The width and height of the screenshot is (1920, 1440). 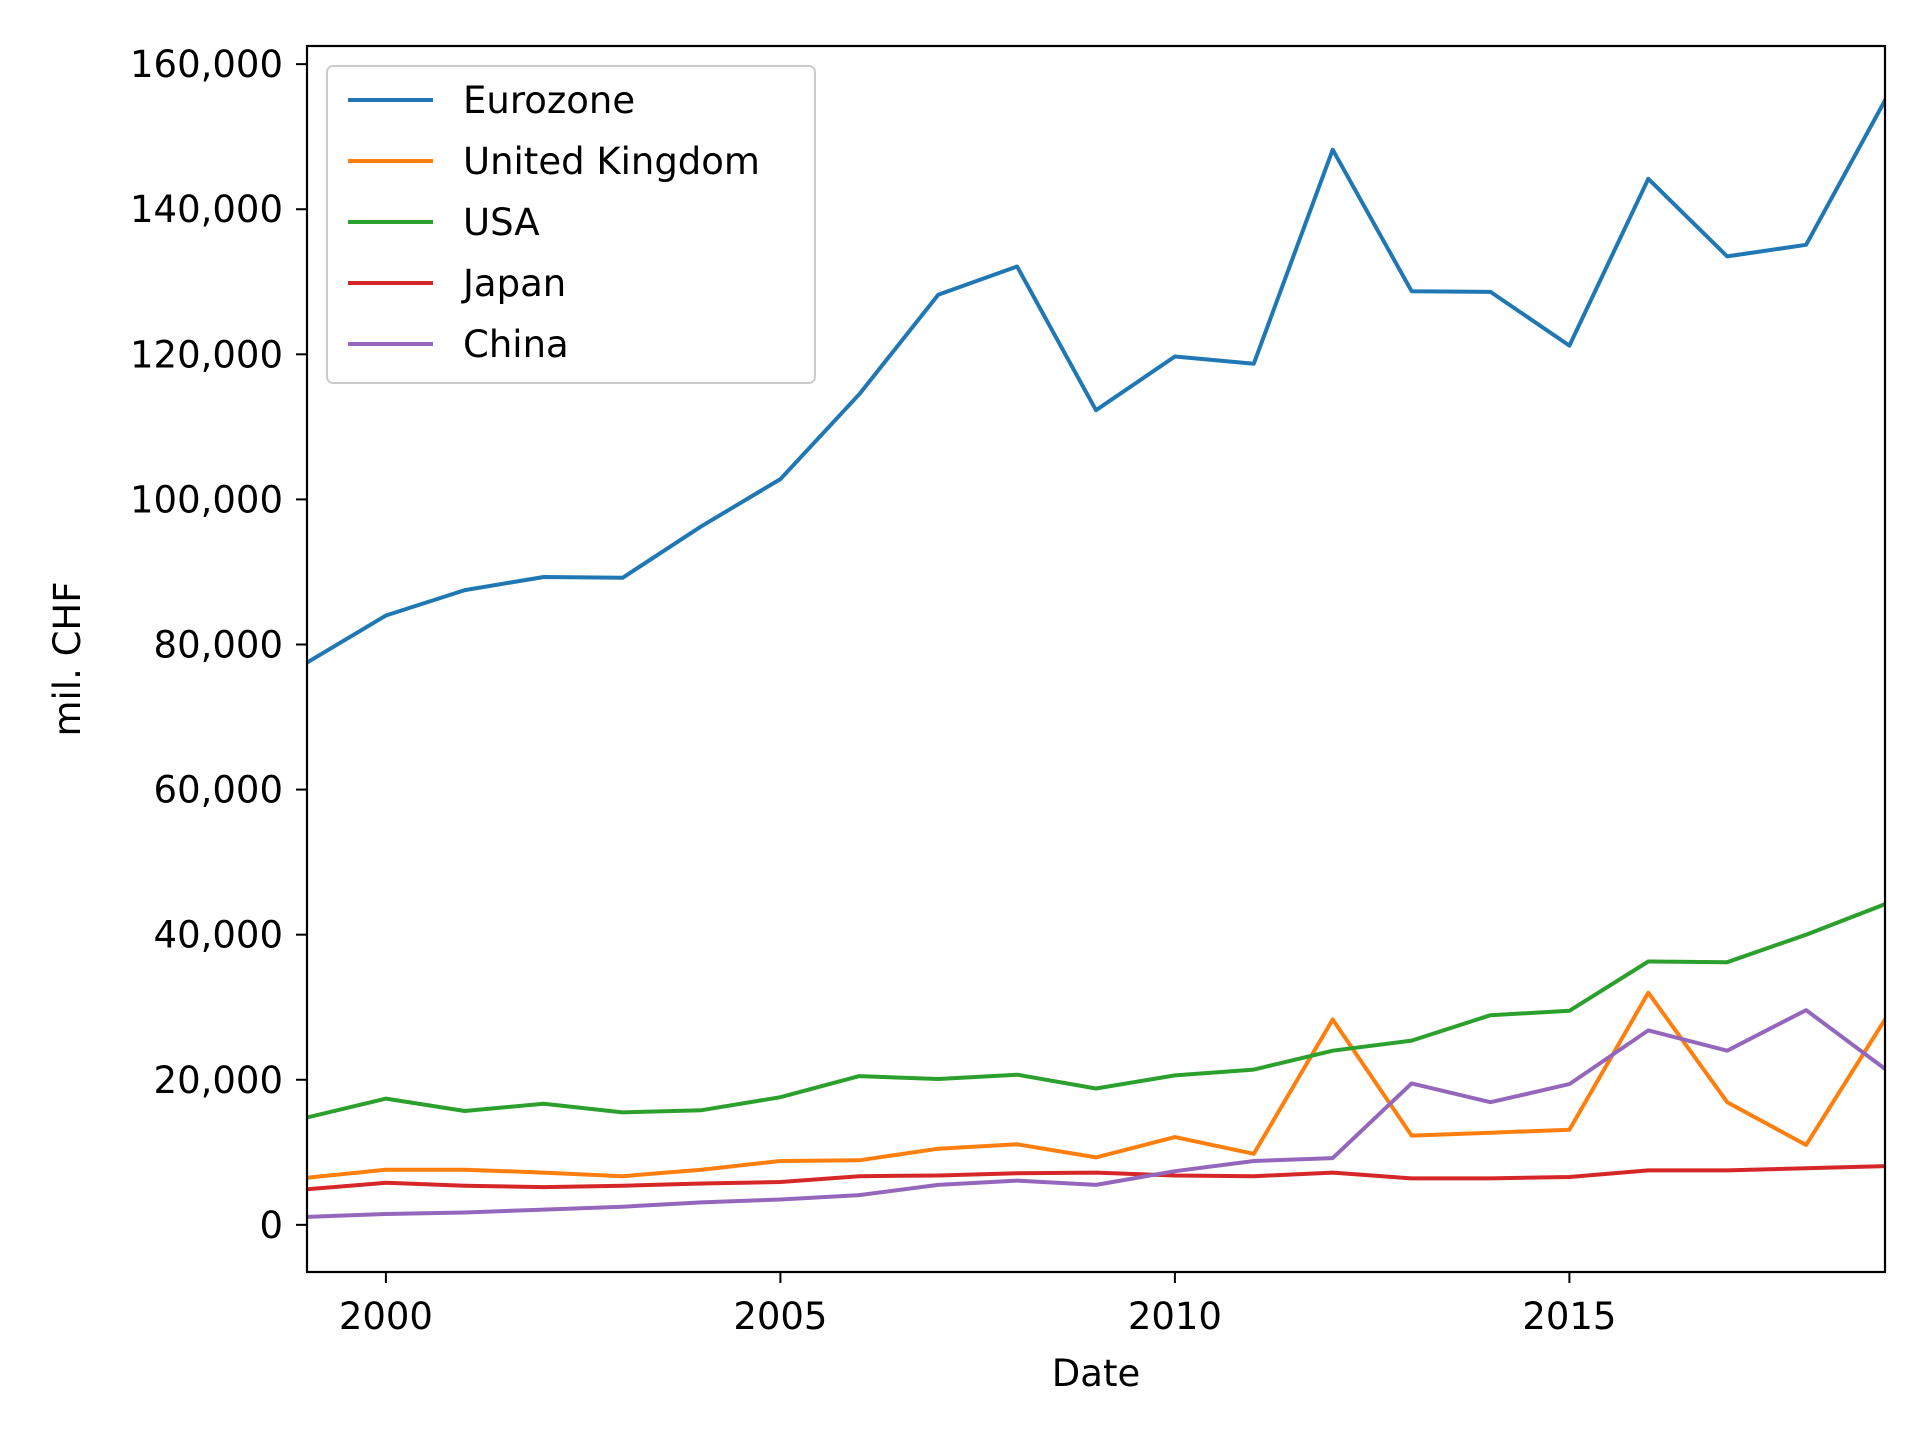 I want to click on series-line-japan, so click(x=1096, y=1178).